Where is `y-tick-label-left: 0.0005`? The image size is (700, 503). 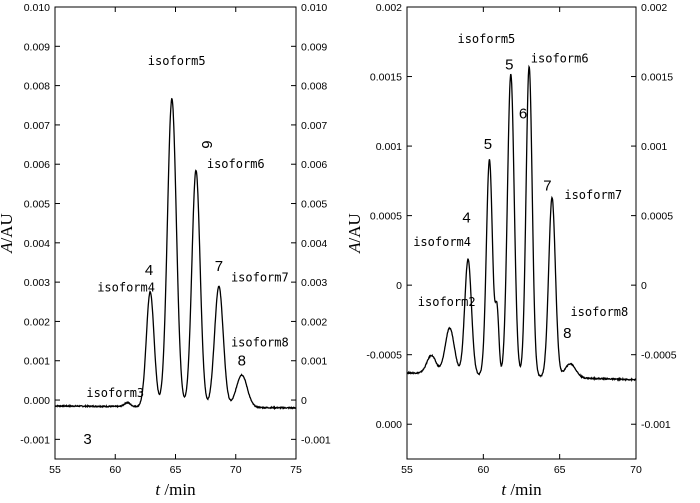
y-tick-label-left: 0.0005 is located at coordinates (386, 217).